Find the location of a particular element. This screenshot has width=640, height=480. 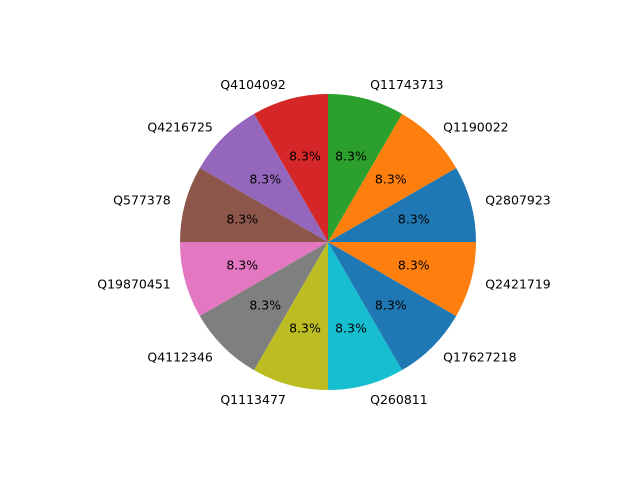

pie-slice-Q4112346 is located at coordinates (263, 306).